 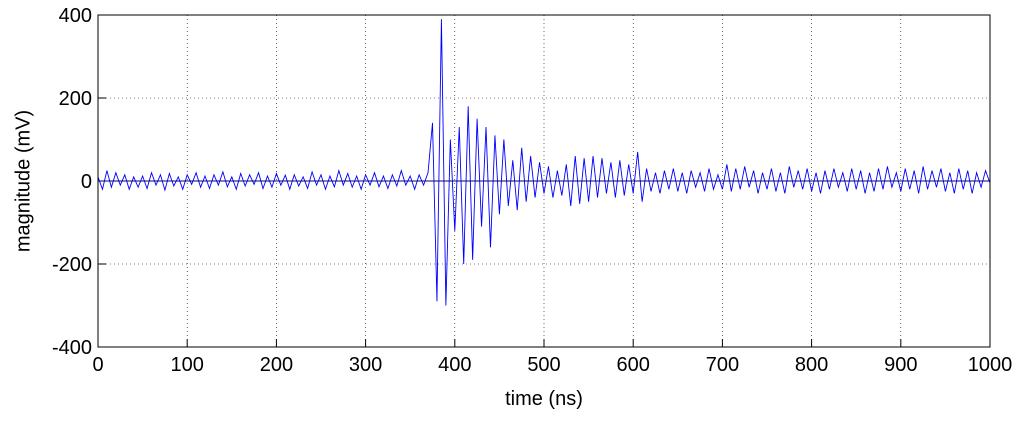 I want to click on y-axis-label: magnitude (mV), so click(x=23, y=181).